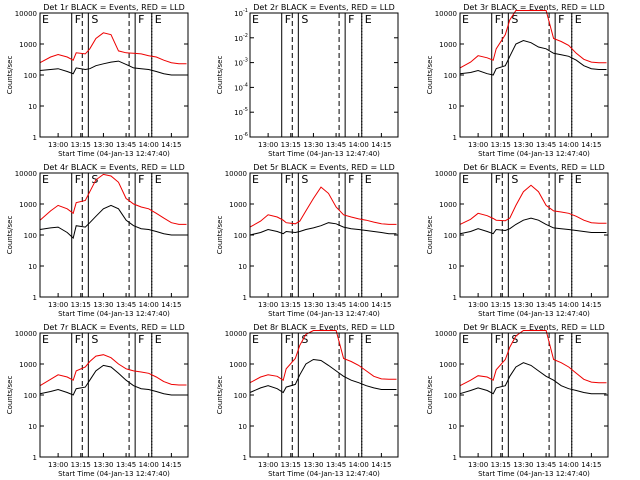 This screenshot has height=480, width=640. What do you see at coordinates (114, 167) in the screenshot?
I see `panel-title: Det 4r BLACK = Events, RED = LLD` at bounding box center [114, 167].